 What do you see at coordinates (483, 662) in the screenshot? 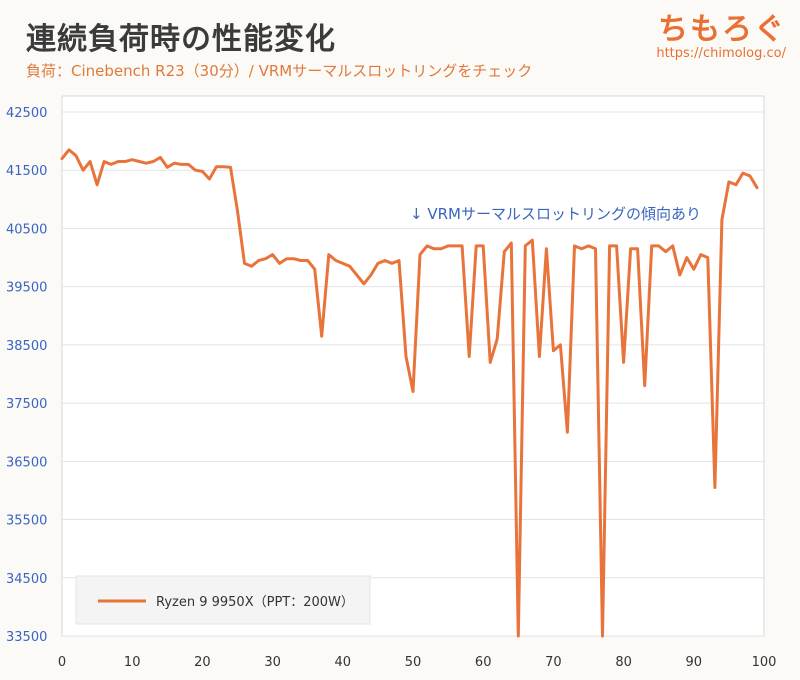
I see `x-tick-label: 60` at bounding box center [483, 662].